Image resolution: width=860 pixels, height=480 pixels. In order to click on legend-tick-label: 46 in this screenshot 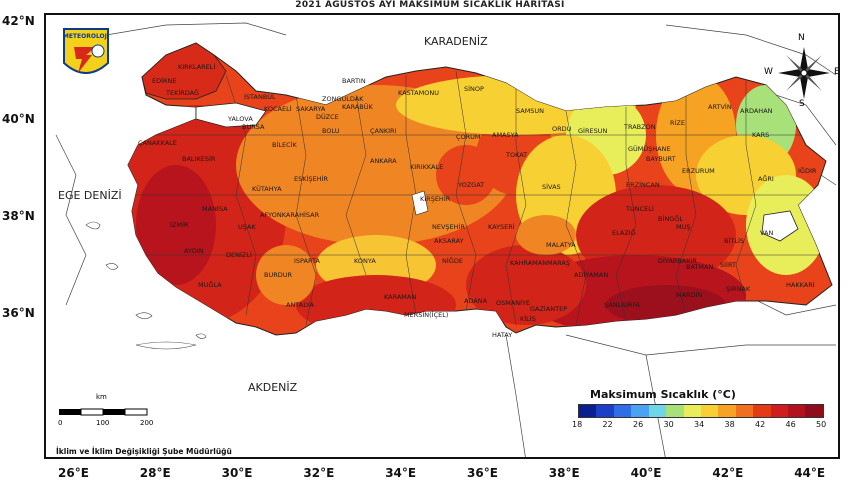, I will do `click(790, 424)`.